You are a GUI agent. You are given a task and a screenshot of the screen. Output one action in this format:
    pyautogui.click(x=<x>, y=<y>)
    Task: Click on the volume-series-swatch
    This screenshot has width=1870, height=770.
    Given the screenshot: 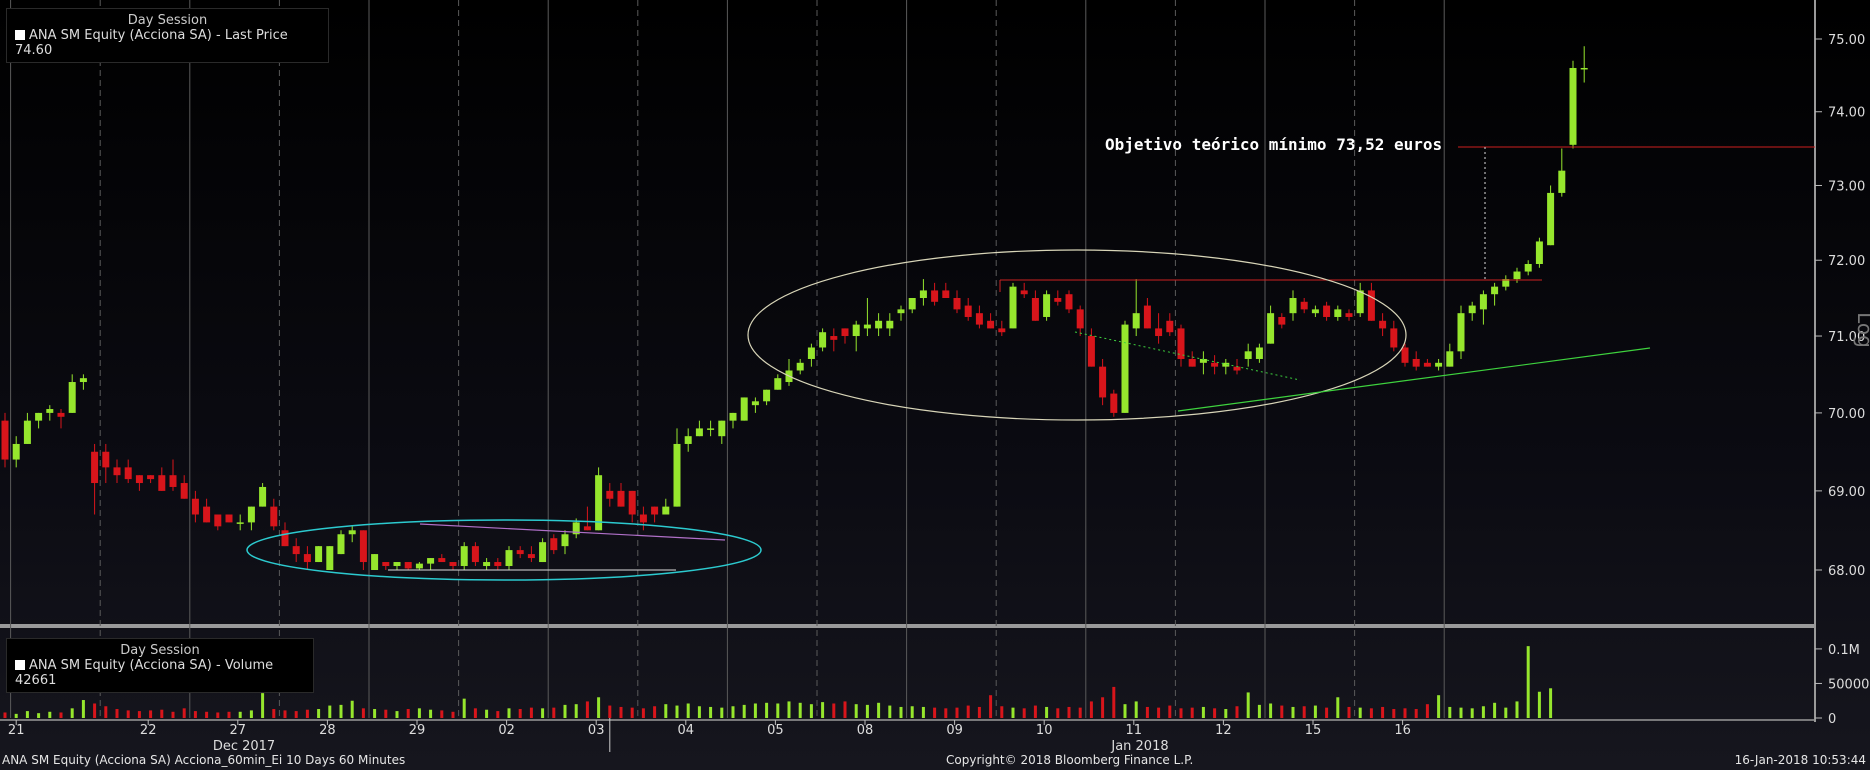 What is the action you would take?
    pyautogui.click(x=20, y=665)
    